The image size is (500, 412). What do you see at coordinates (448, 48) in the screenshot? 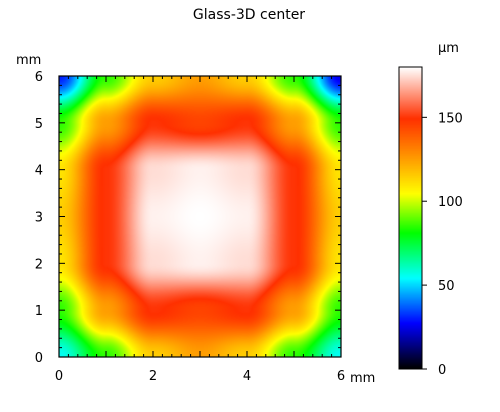
I see `colorbar-unit: µm` at bounding box center [448, 48].